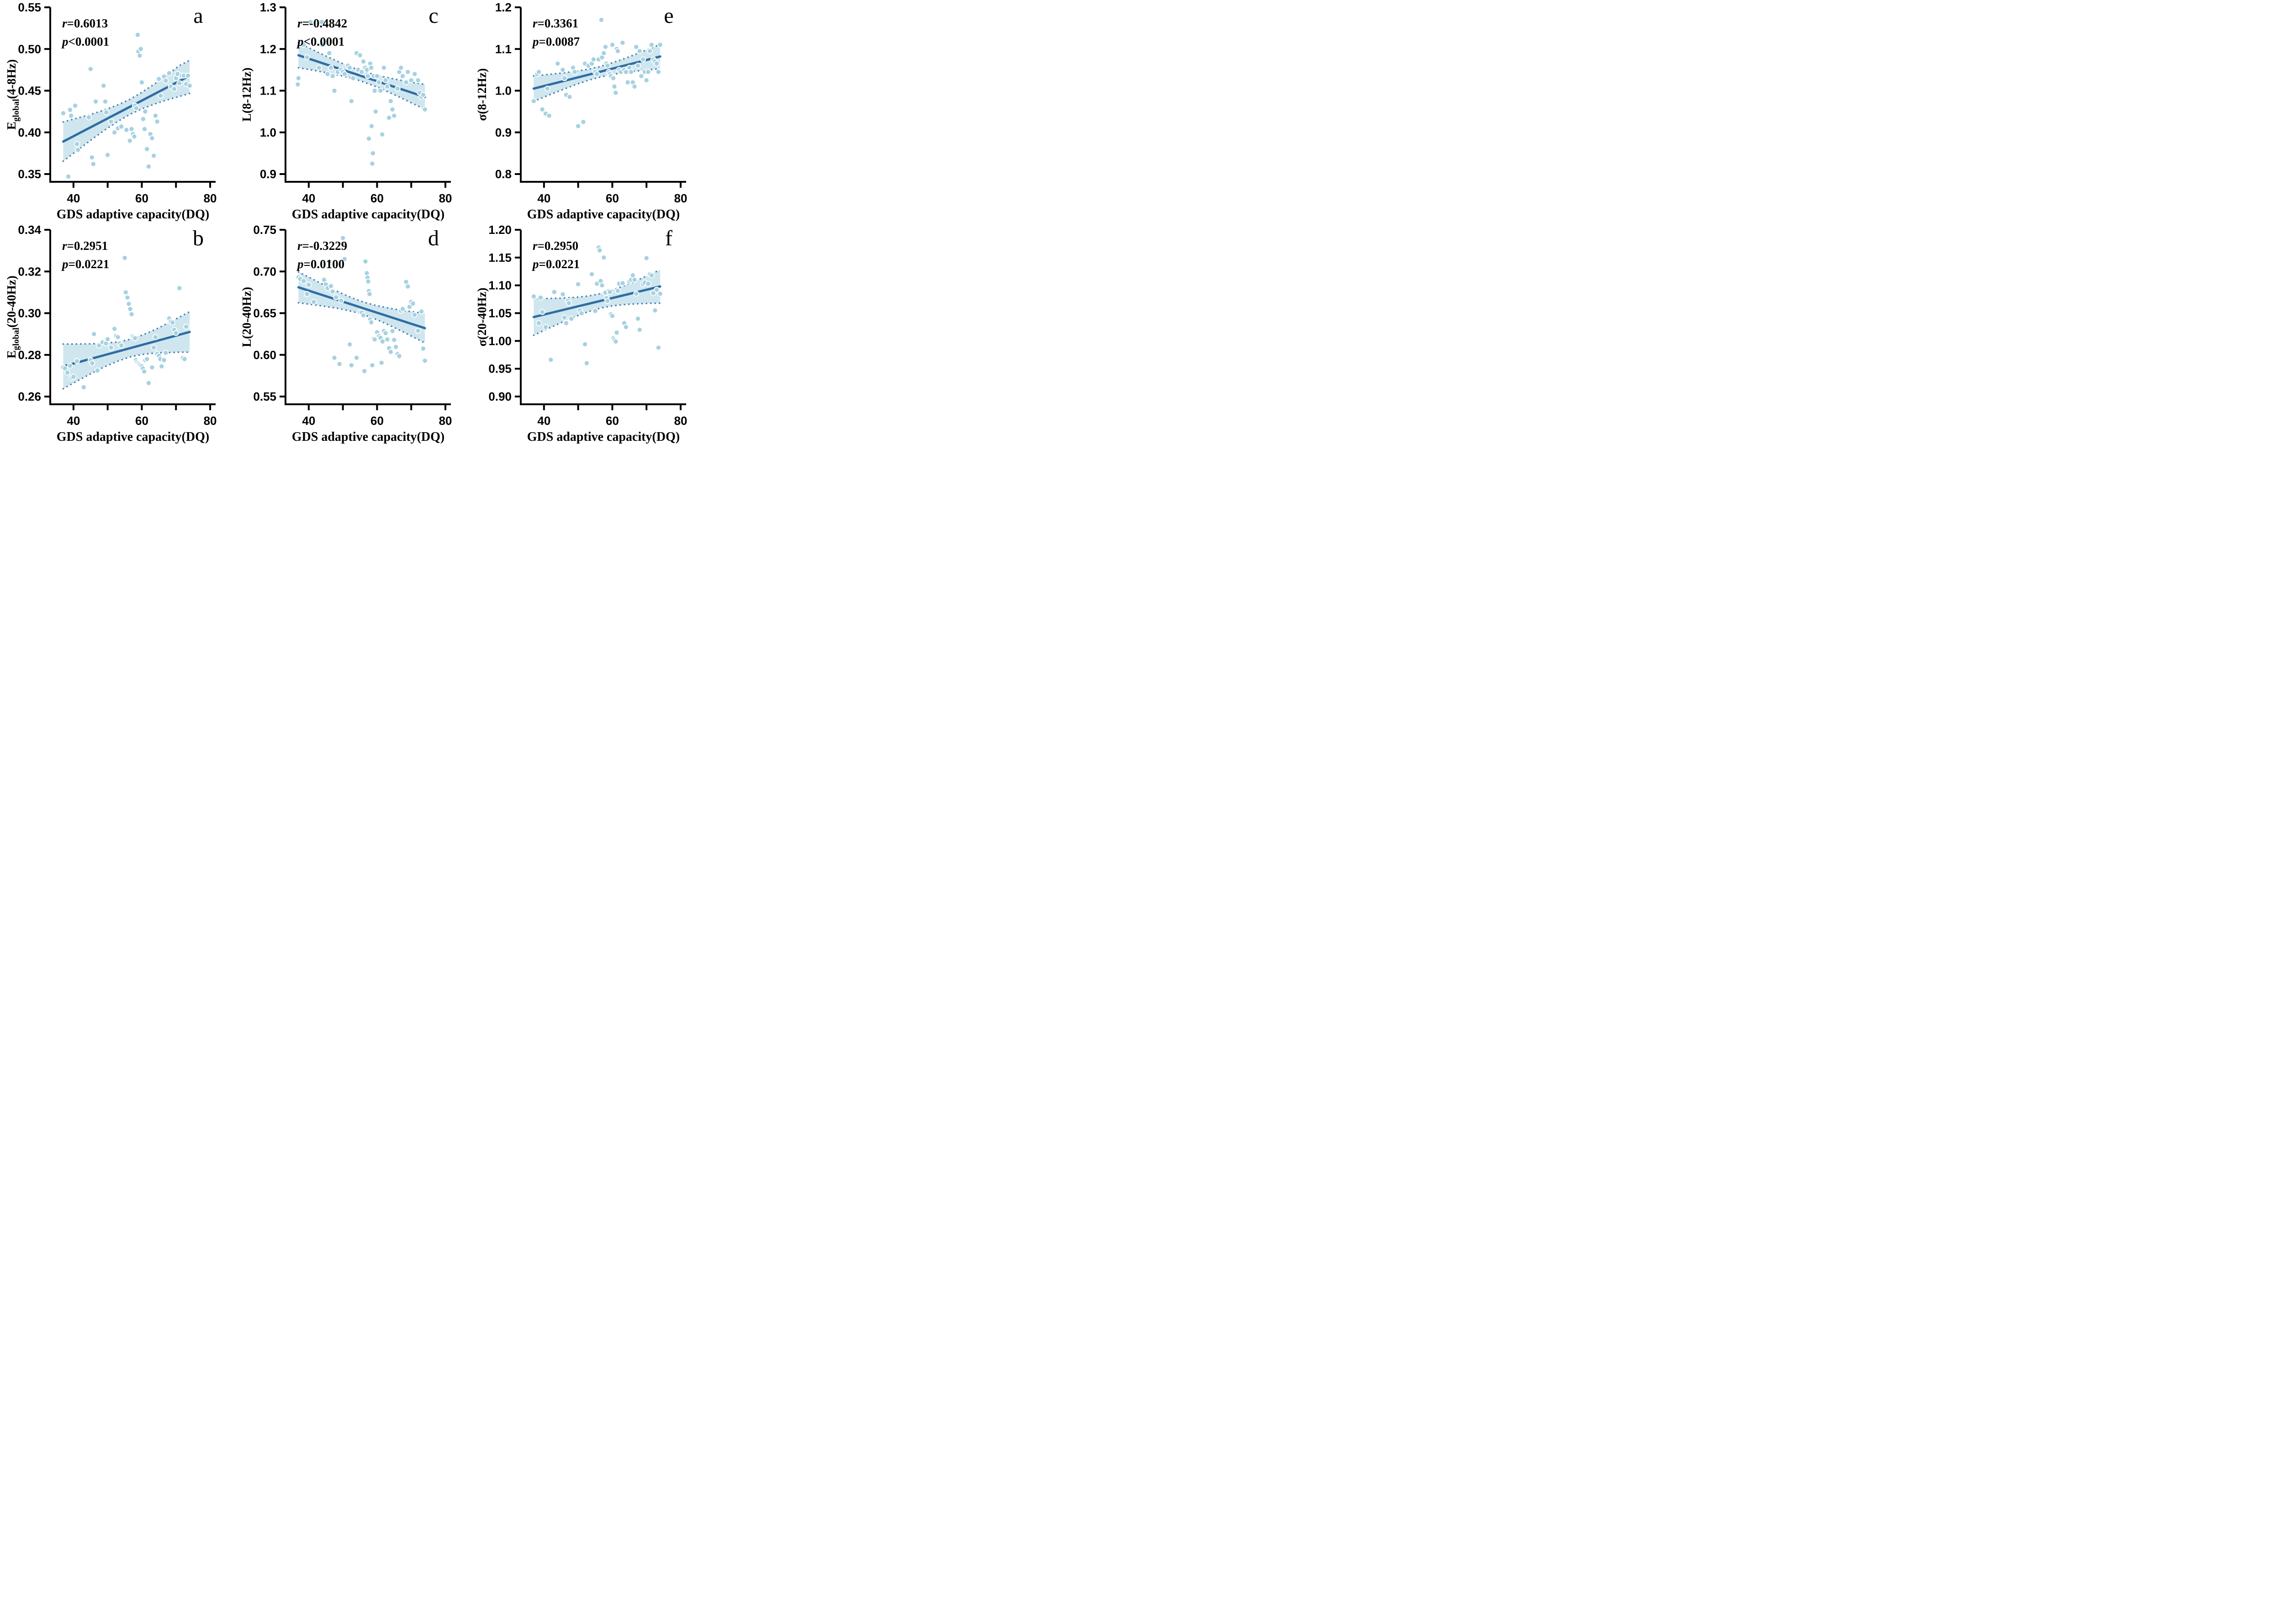 The height and width of the screenshot is (1624, 2284). I want to click on y-tick-label: 0.30, so click(29, 313).